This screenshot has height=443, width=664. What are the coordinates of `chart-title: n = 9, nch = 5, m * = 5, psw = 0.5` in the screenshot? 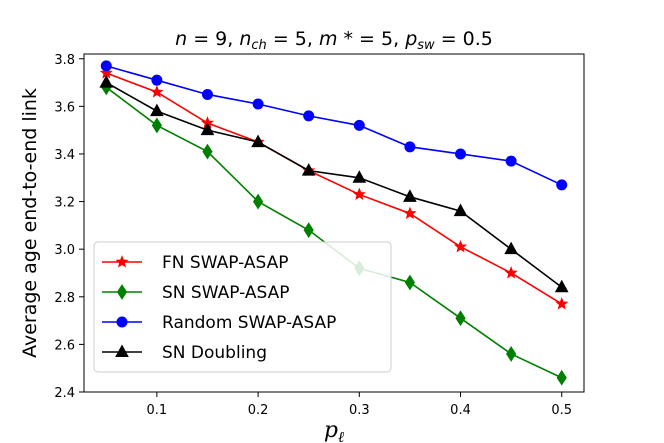 It's located at (334, 40).